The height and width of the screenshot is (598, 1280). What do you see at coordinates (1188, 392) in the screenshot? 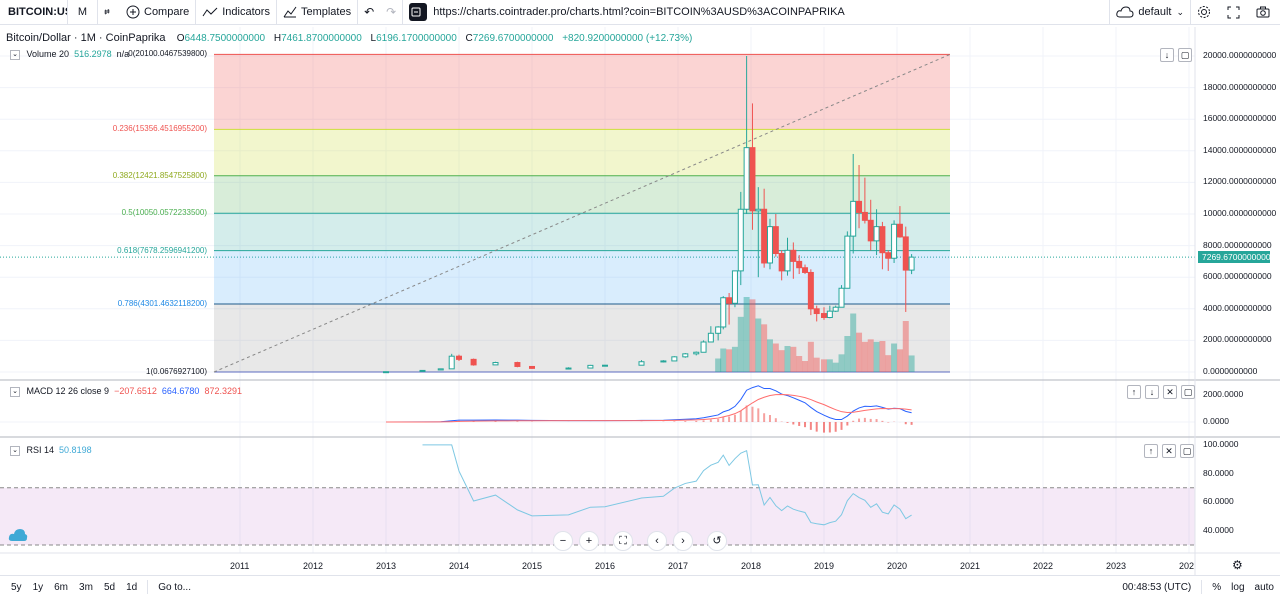
I see `macd-maximize-button: ▢` at bounding box center [1188, 392].